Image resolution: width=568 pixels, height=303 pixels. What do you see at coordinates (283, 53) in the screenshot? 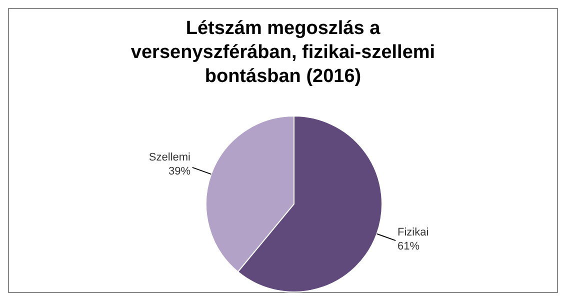
I see `chart-title: Létszám megoszlás a versenyszférában, fizikai-szellemi bontásban (2016)` at bounding box center [283, 53].